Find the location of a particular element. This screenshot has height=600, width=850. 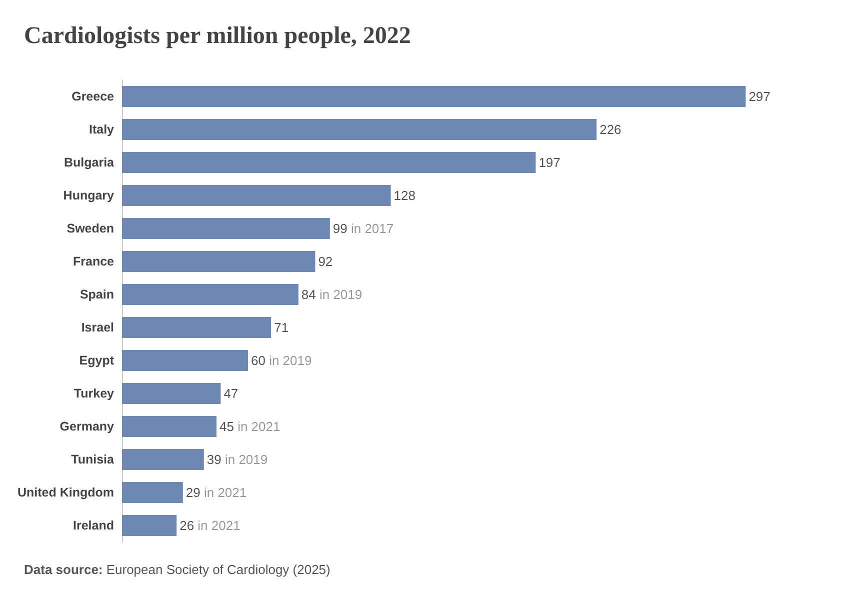

y-tick-label: Bulgaria is located at coordinates (90, 163).